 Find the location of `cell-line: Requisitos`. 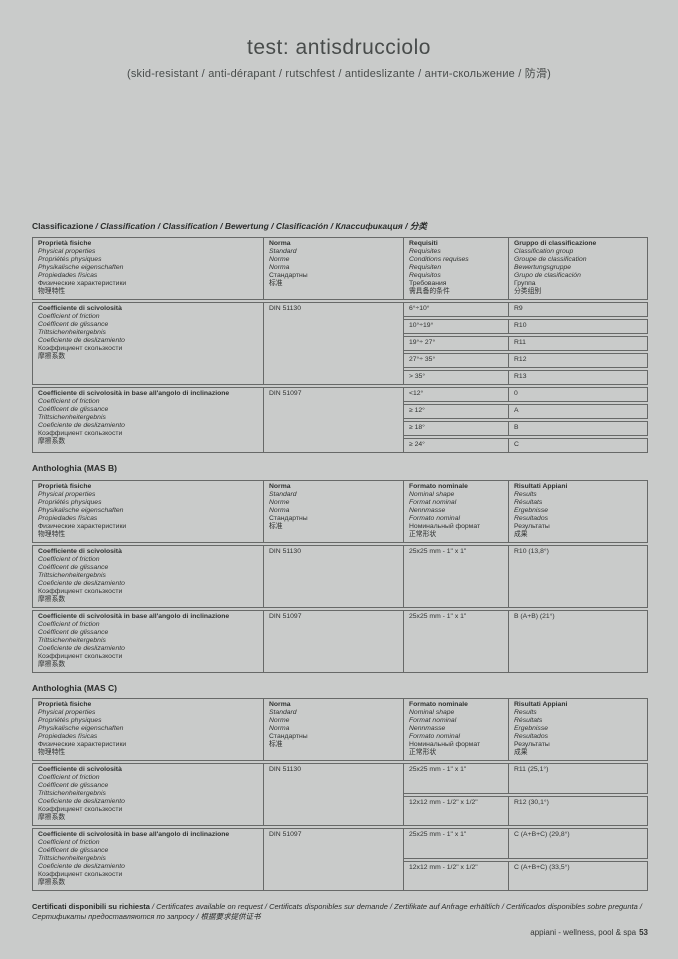

cell-line: Requisitos is located at coordinates (425, 275).